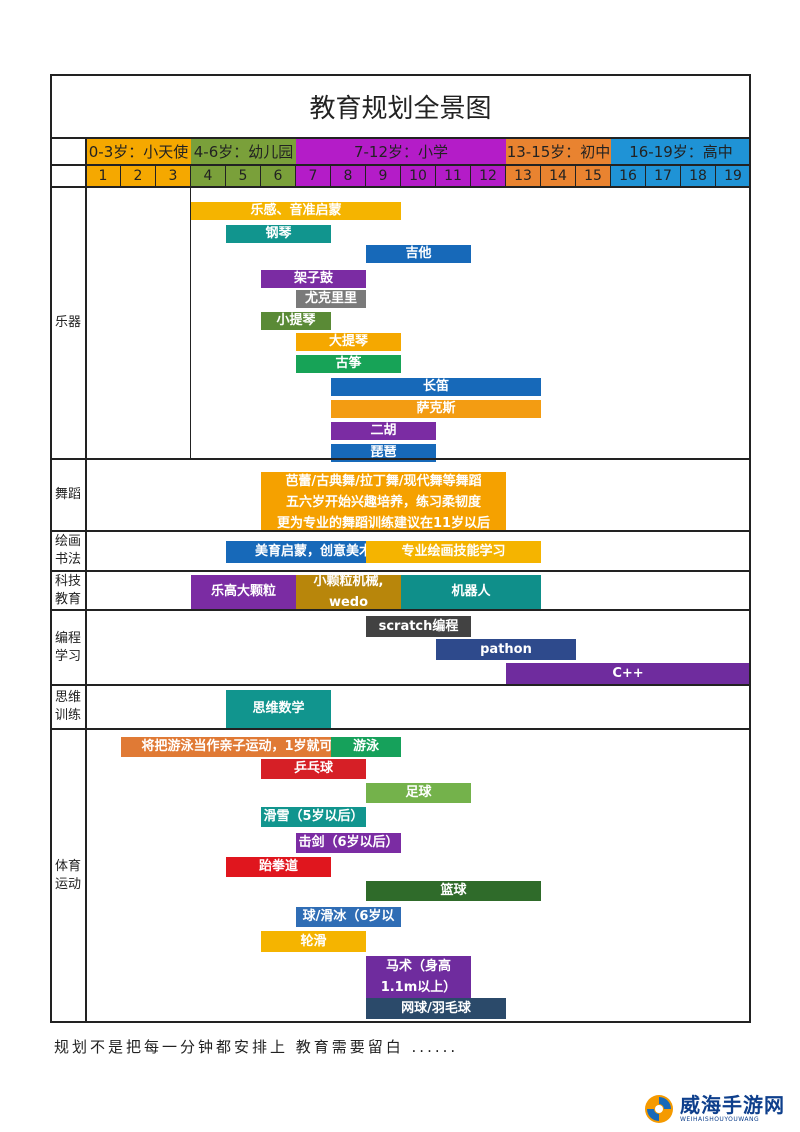 The image size is (800, 1132). Describe the element at coordinates (68, 590) in the screenshot. I see `category-label: 科技 教育` at that location.